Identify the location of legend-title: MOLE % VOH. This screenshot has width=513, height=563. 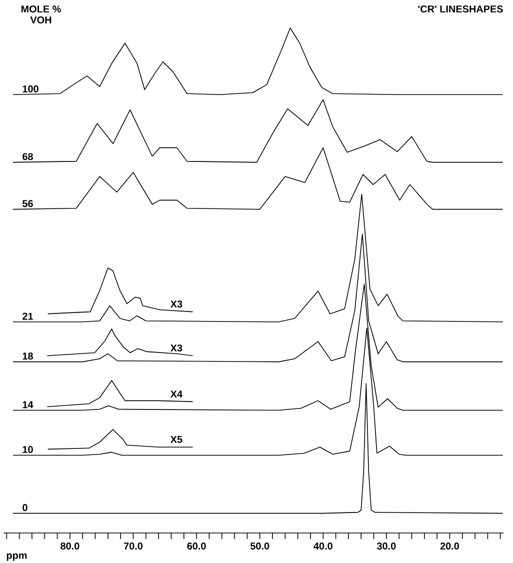
(41, 14).